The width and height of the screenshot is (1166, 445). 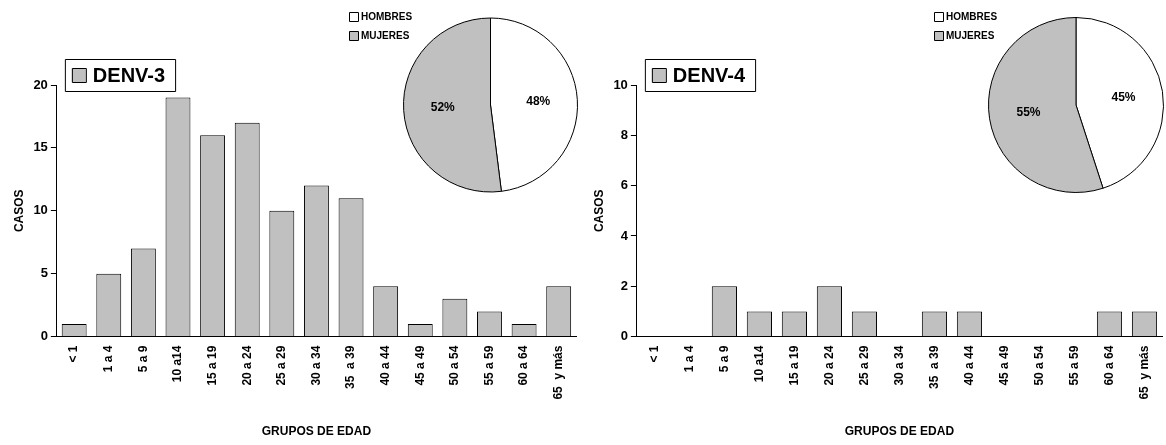 I want to click on y-tick-label: 5, so click(x=44, y=273).